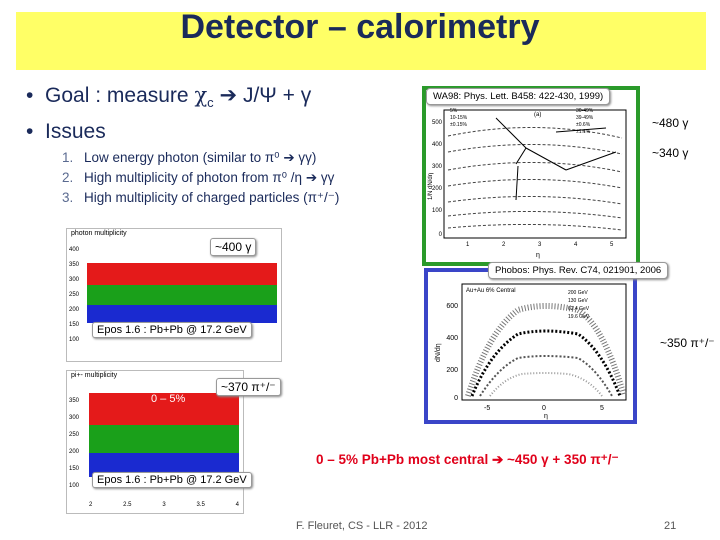 The image size is (720, 540). I want to click on pion-xtick: 3.5, so click(200, 505).